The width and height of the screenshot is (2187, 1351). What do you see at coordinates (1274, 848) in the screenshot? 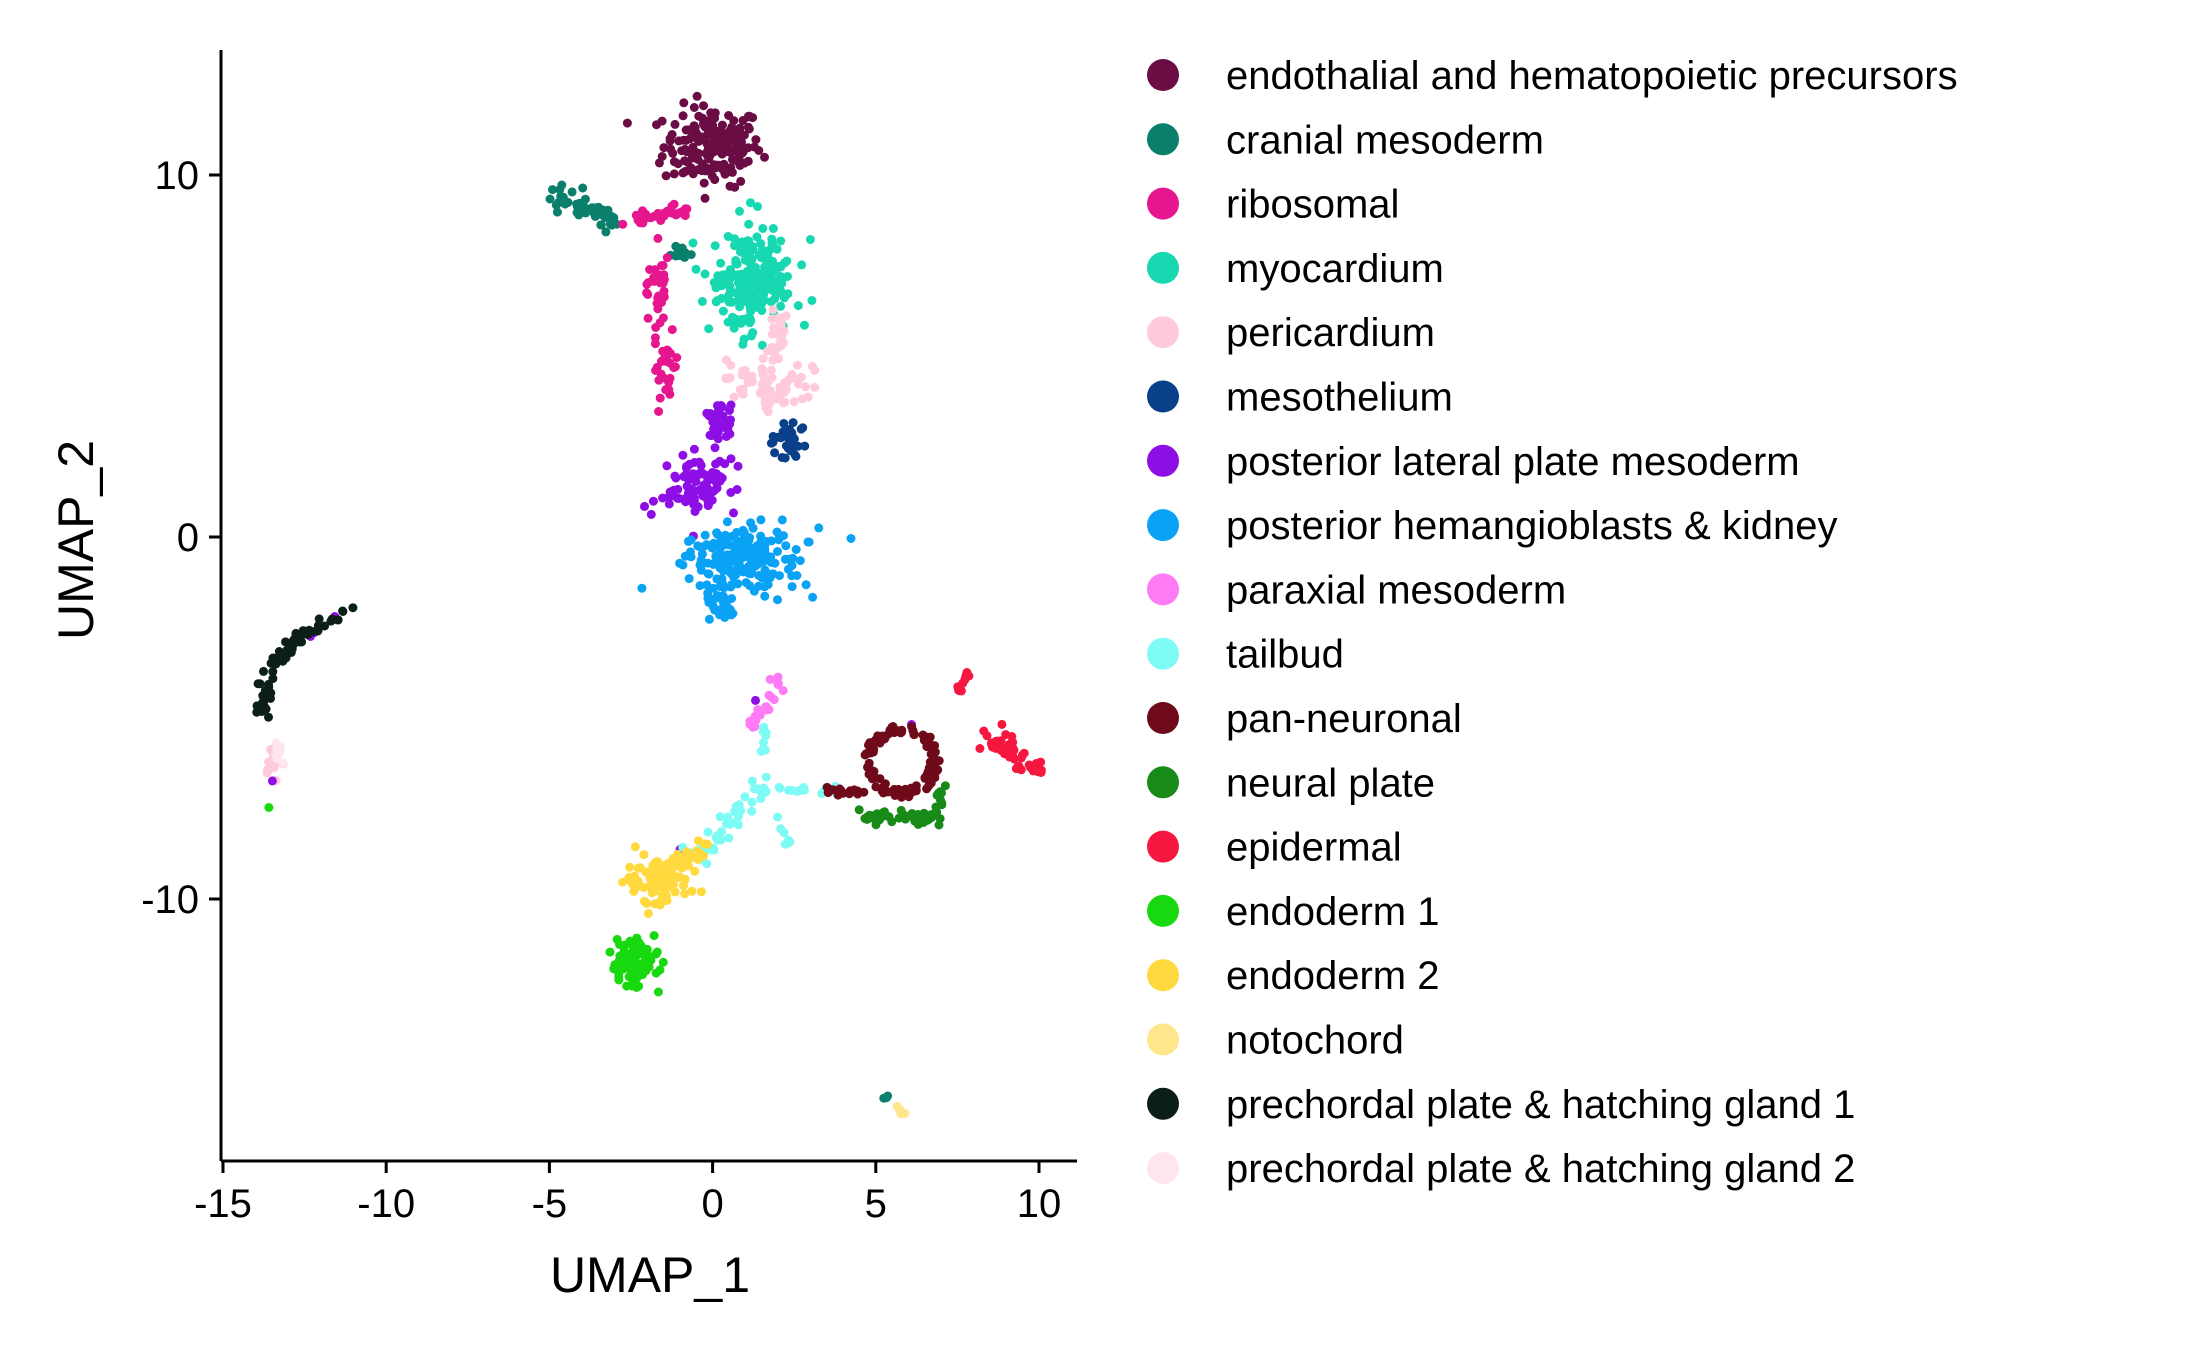
I see `legend-item: epidermal` at bounding box center [1274, 848].